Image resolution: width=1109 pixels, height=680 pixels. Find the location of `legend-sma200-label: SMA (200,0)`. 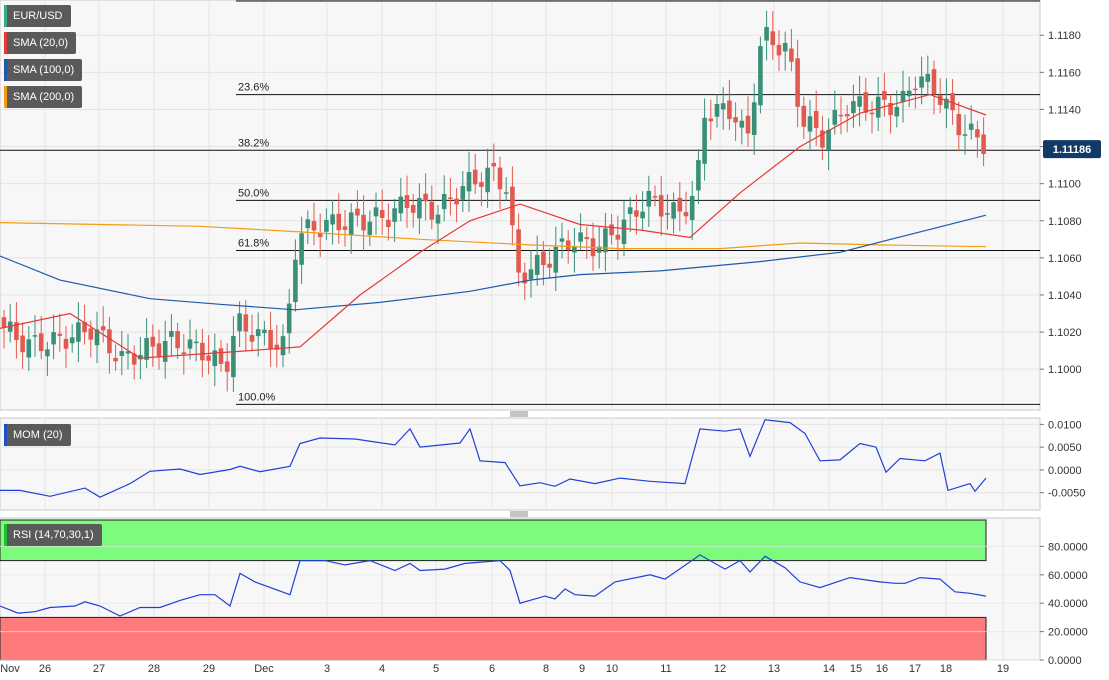

legend-sma200-label: SMA (200,0) is located at coordinates (44, 97).